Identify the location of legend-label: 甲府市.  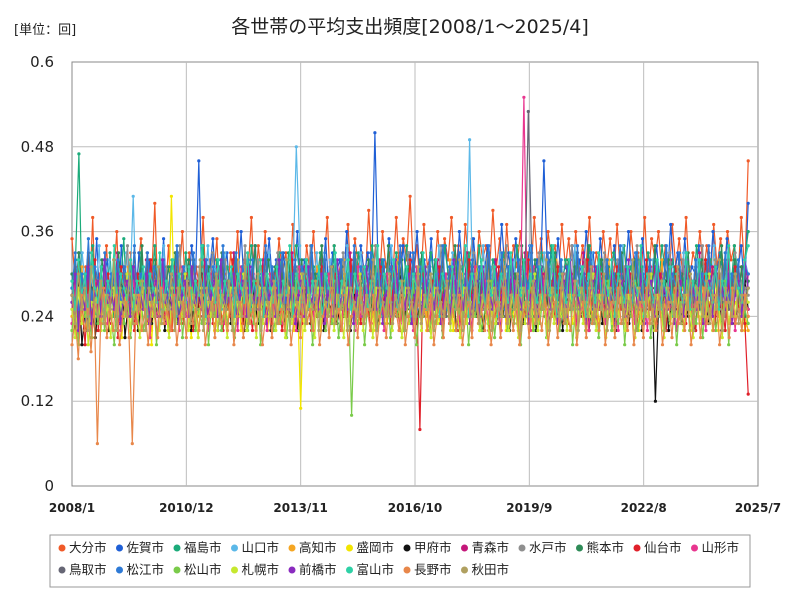
(433, 547).